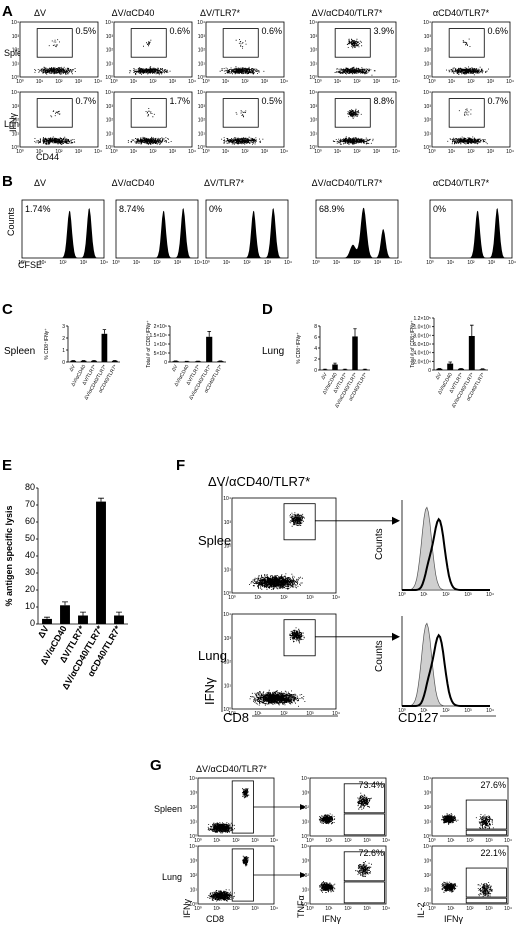 The image size is (520, 944). Describe the element at coordinates (439, 375) in the screenshot. I see `panel-d-total-chart-category-0: ΔV` at that location.